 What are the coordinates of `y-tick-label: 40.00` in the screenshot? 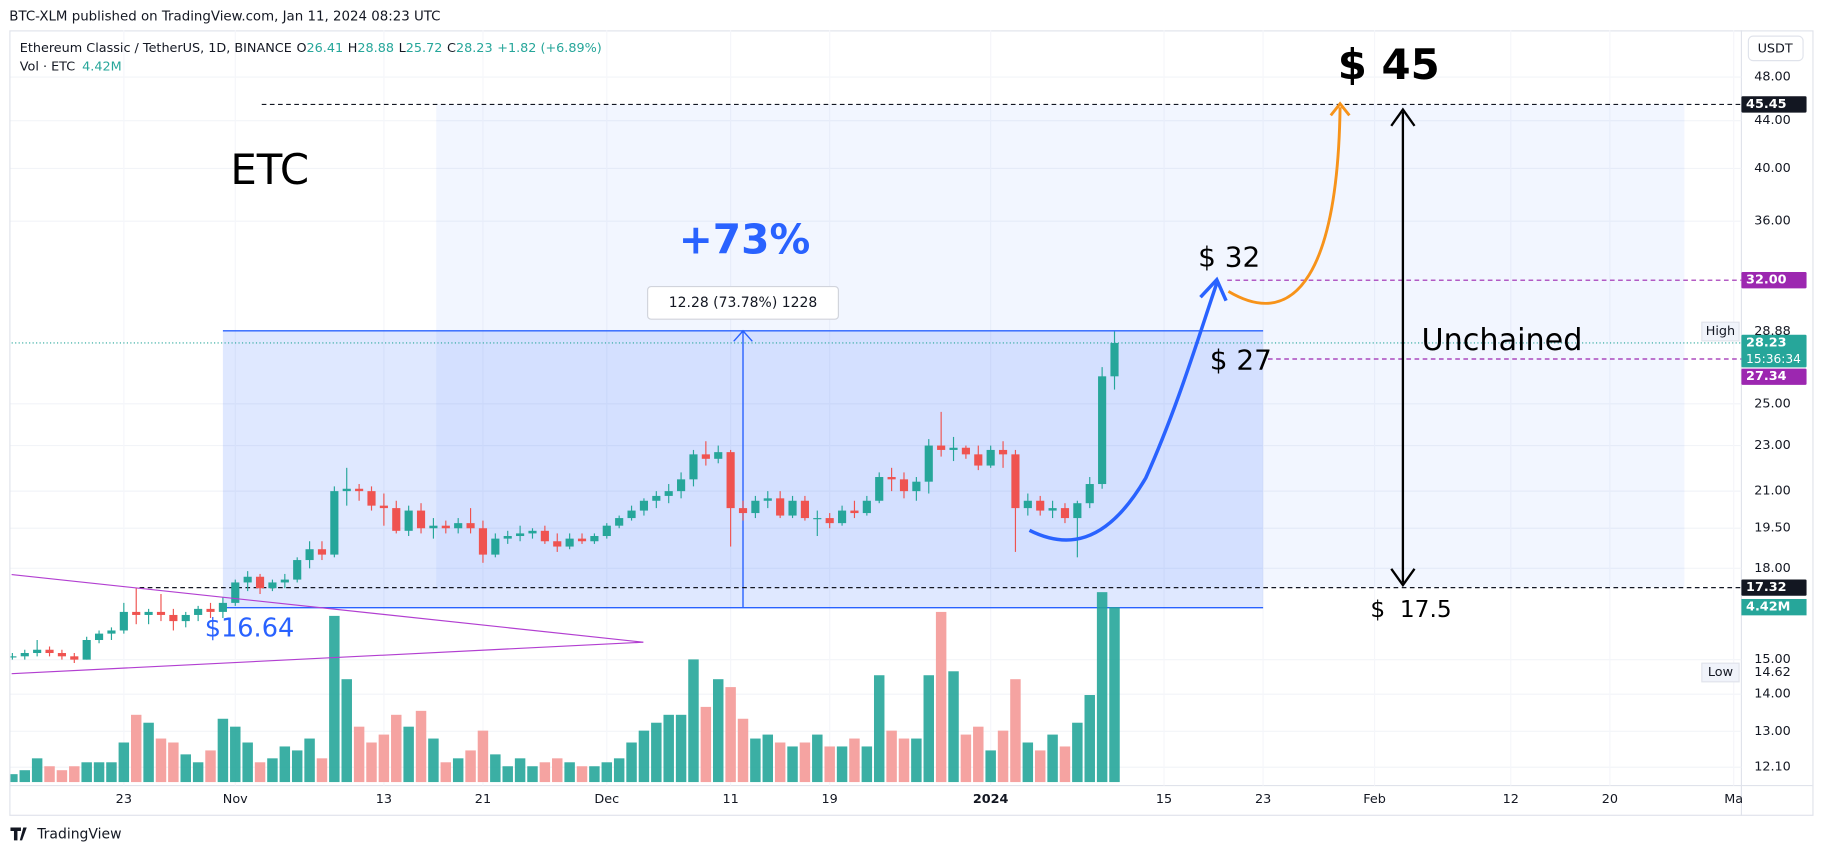 It's located at (1772, 168).